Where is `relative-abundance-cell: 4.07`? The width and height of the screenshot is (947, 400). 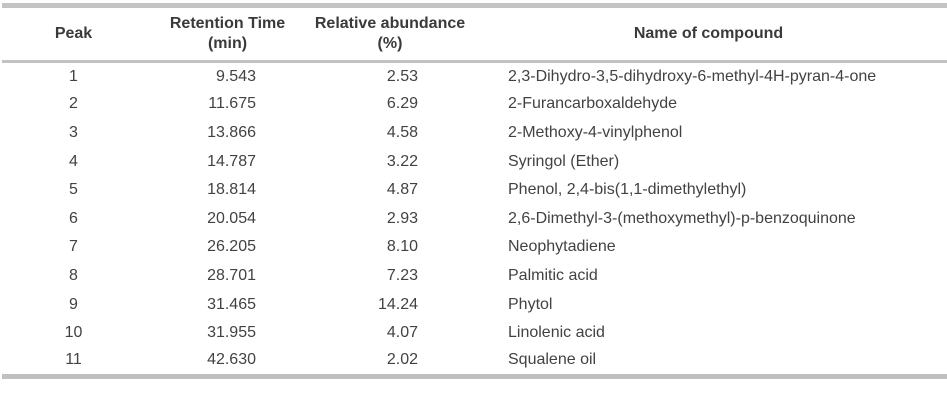 relative-abundance-cell: 4.07 is located at coordinates (402, 333).